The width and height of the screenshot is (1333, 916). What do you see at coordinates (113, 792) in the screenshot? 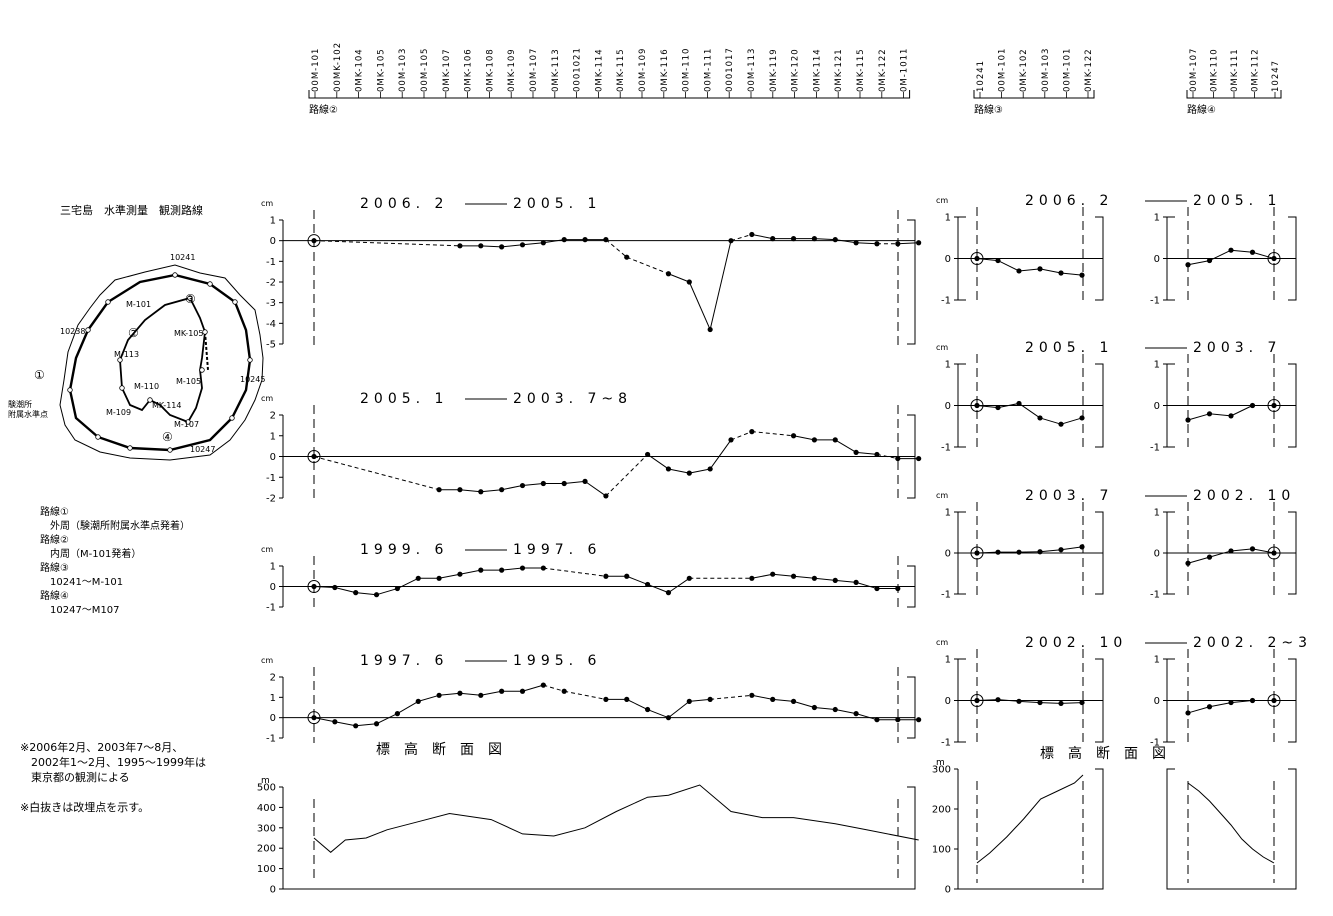
I see `note-line` at bounding box center [113, 792].